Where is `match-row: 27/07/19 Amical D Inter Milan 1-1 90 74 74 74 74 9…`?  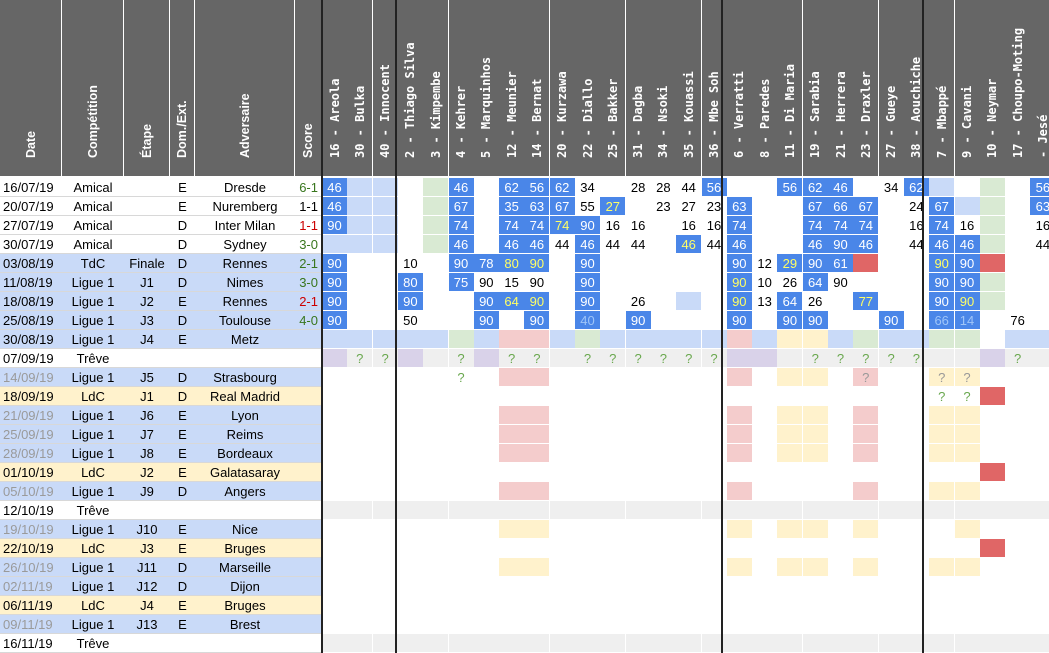 match-row: 27/07/19 Amical D Inter Milan 1-1 90 74 74 74 74 9… is located at coordinates (524, 225).